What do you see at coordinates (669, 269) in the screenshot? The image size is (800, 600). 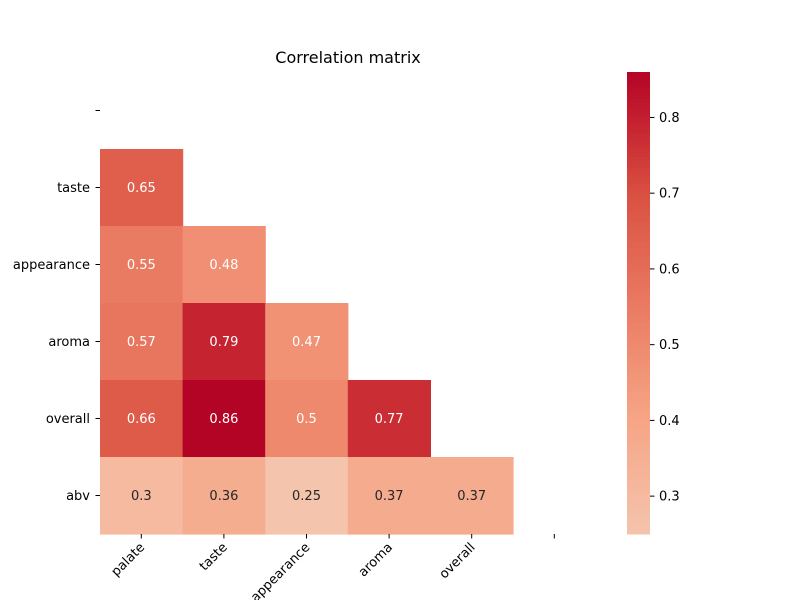 I see `colorbar-tick-label: 0.6` at bounding box center [669, 269].